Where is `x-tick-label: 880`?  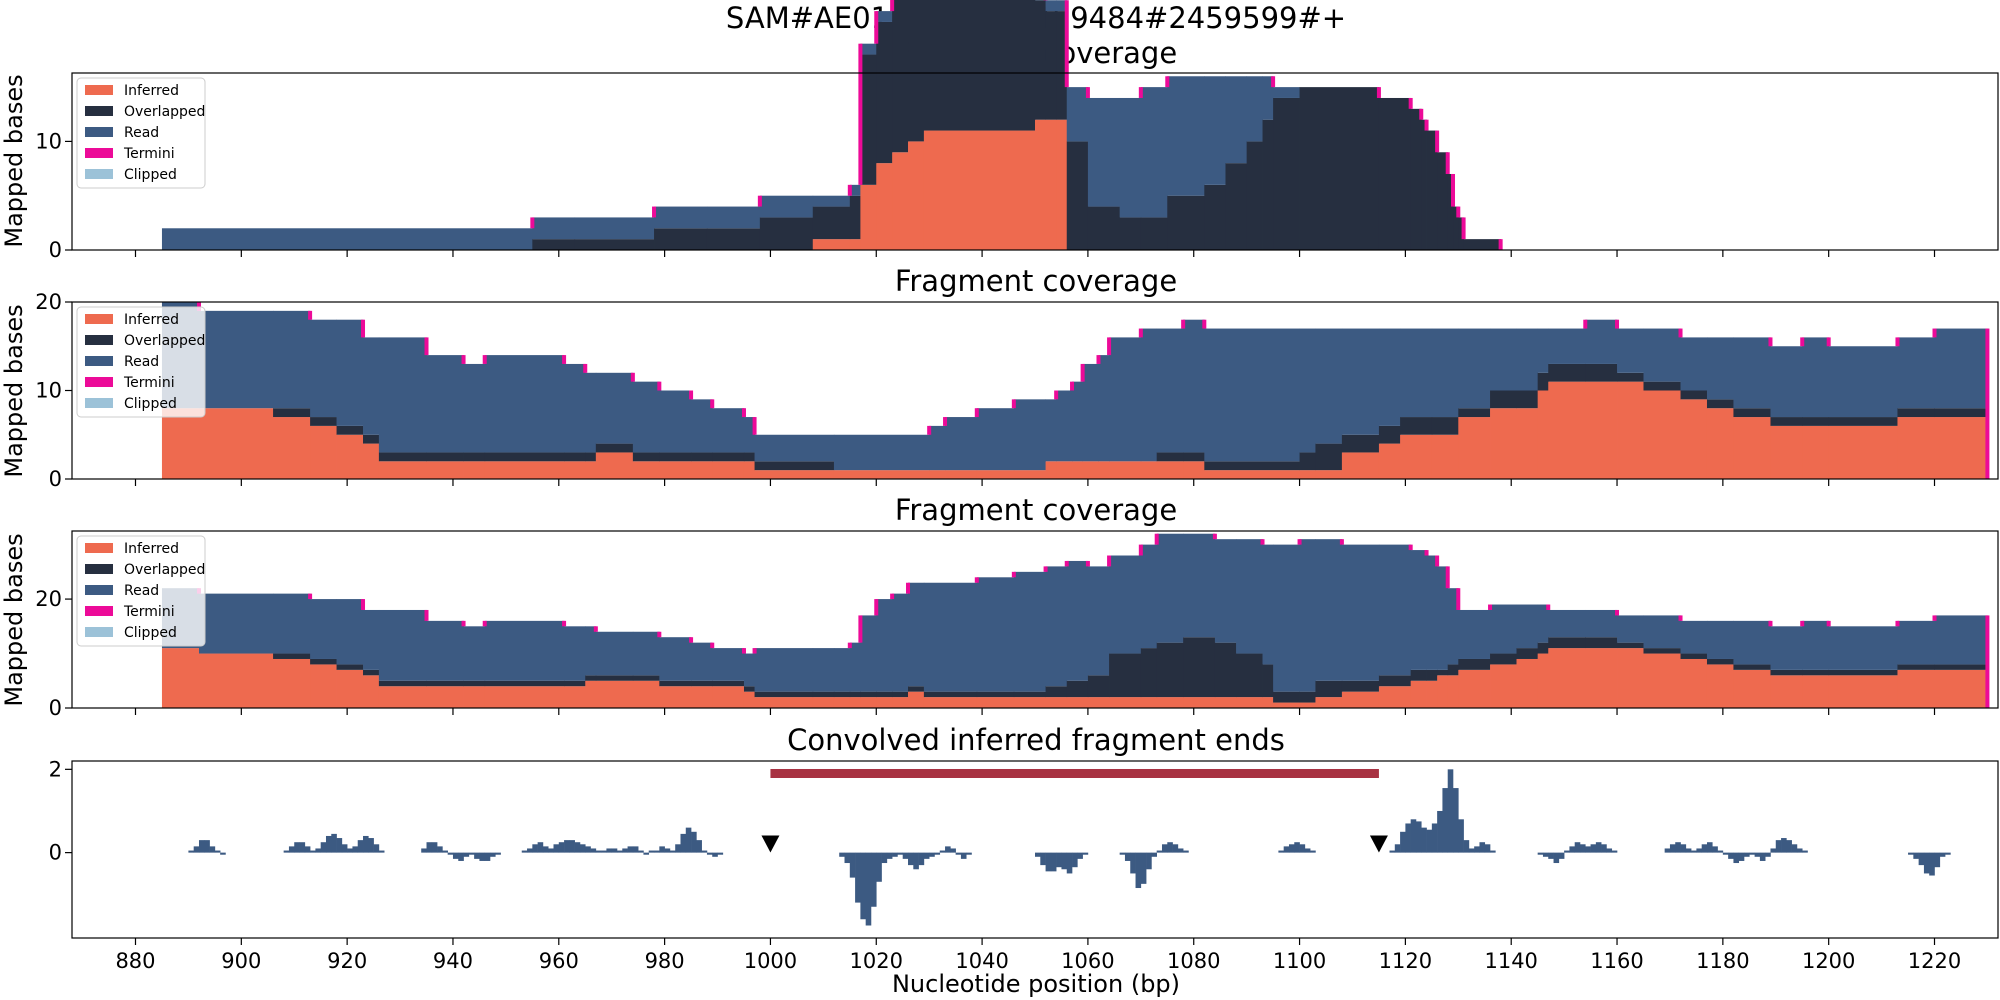 x-tick-label: 880 is located at coordinates (135, 961).